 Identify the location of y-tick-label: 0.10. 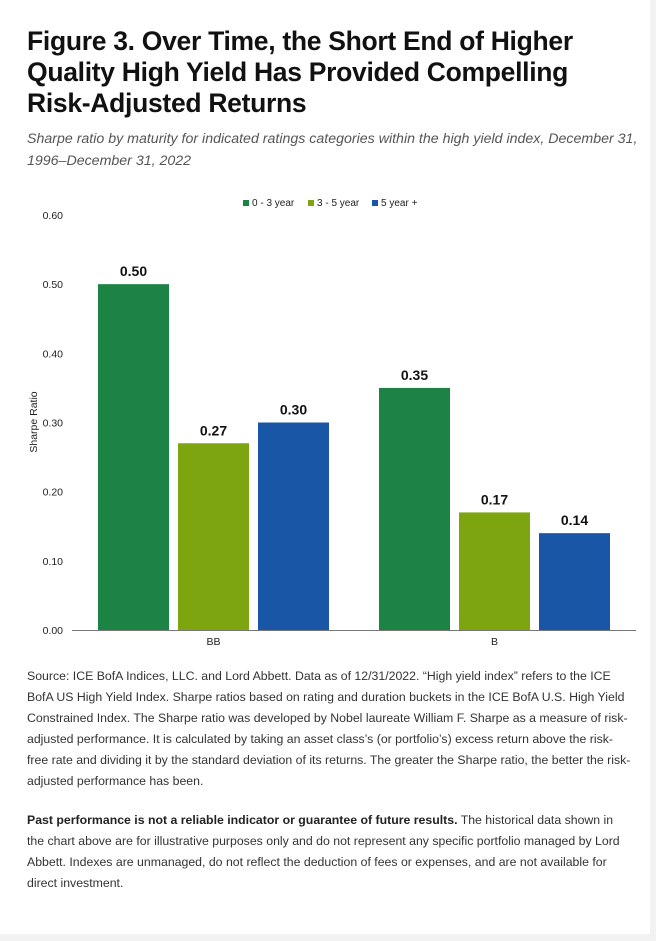
(53, 562).